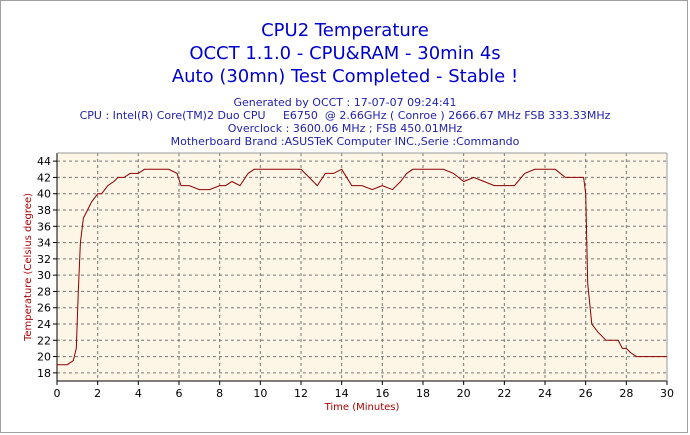 Image resolution: width=690 pixels, height=435 pixels. I want to click on x-tick-label: 6, so click(179, 393).